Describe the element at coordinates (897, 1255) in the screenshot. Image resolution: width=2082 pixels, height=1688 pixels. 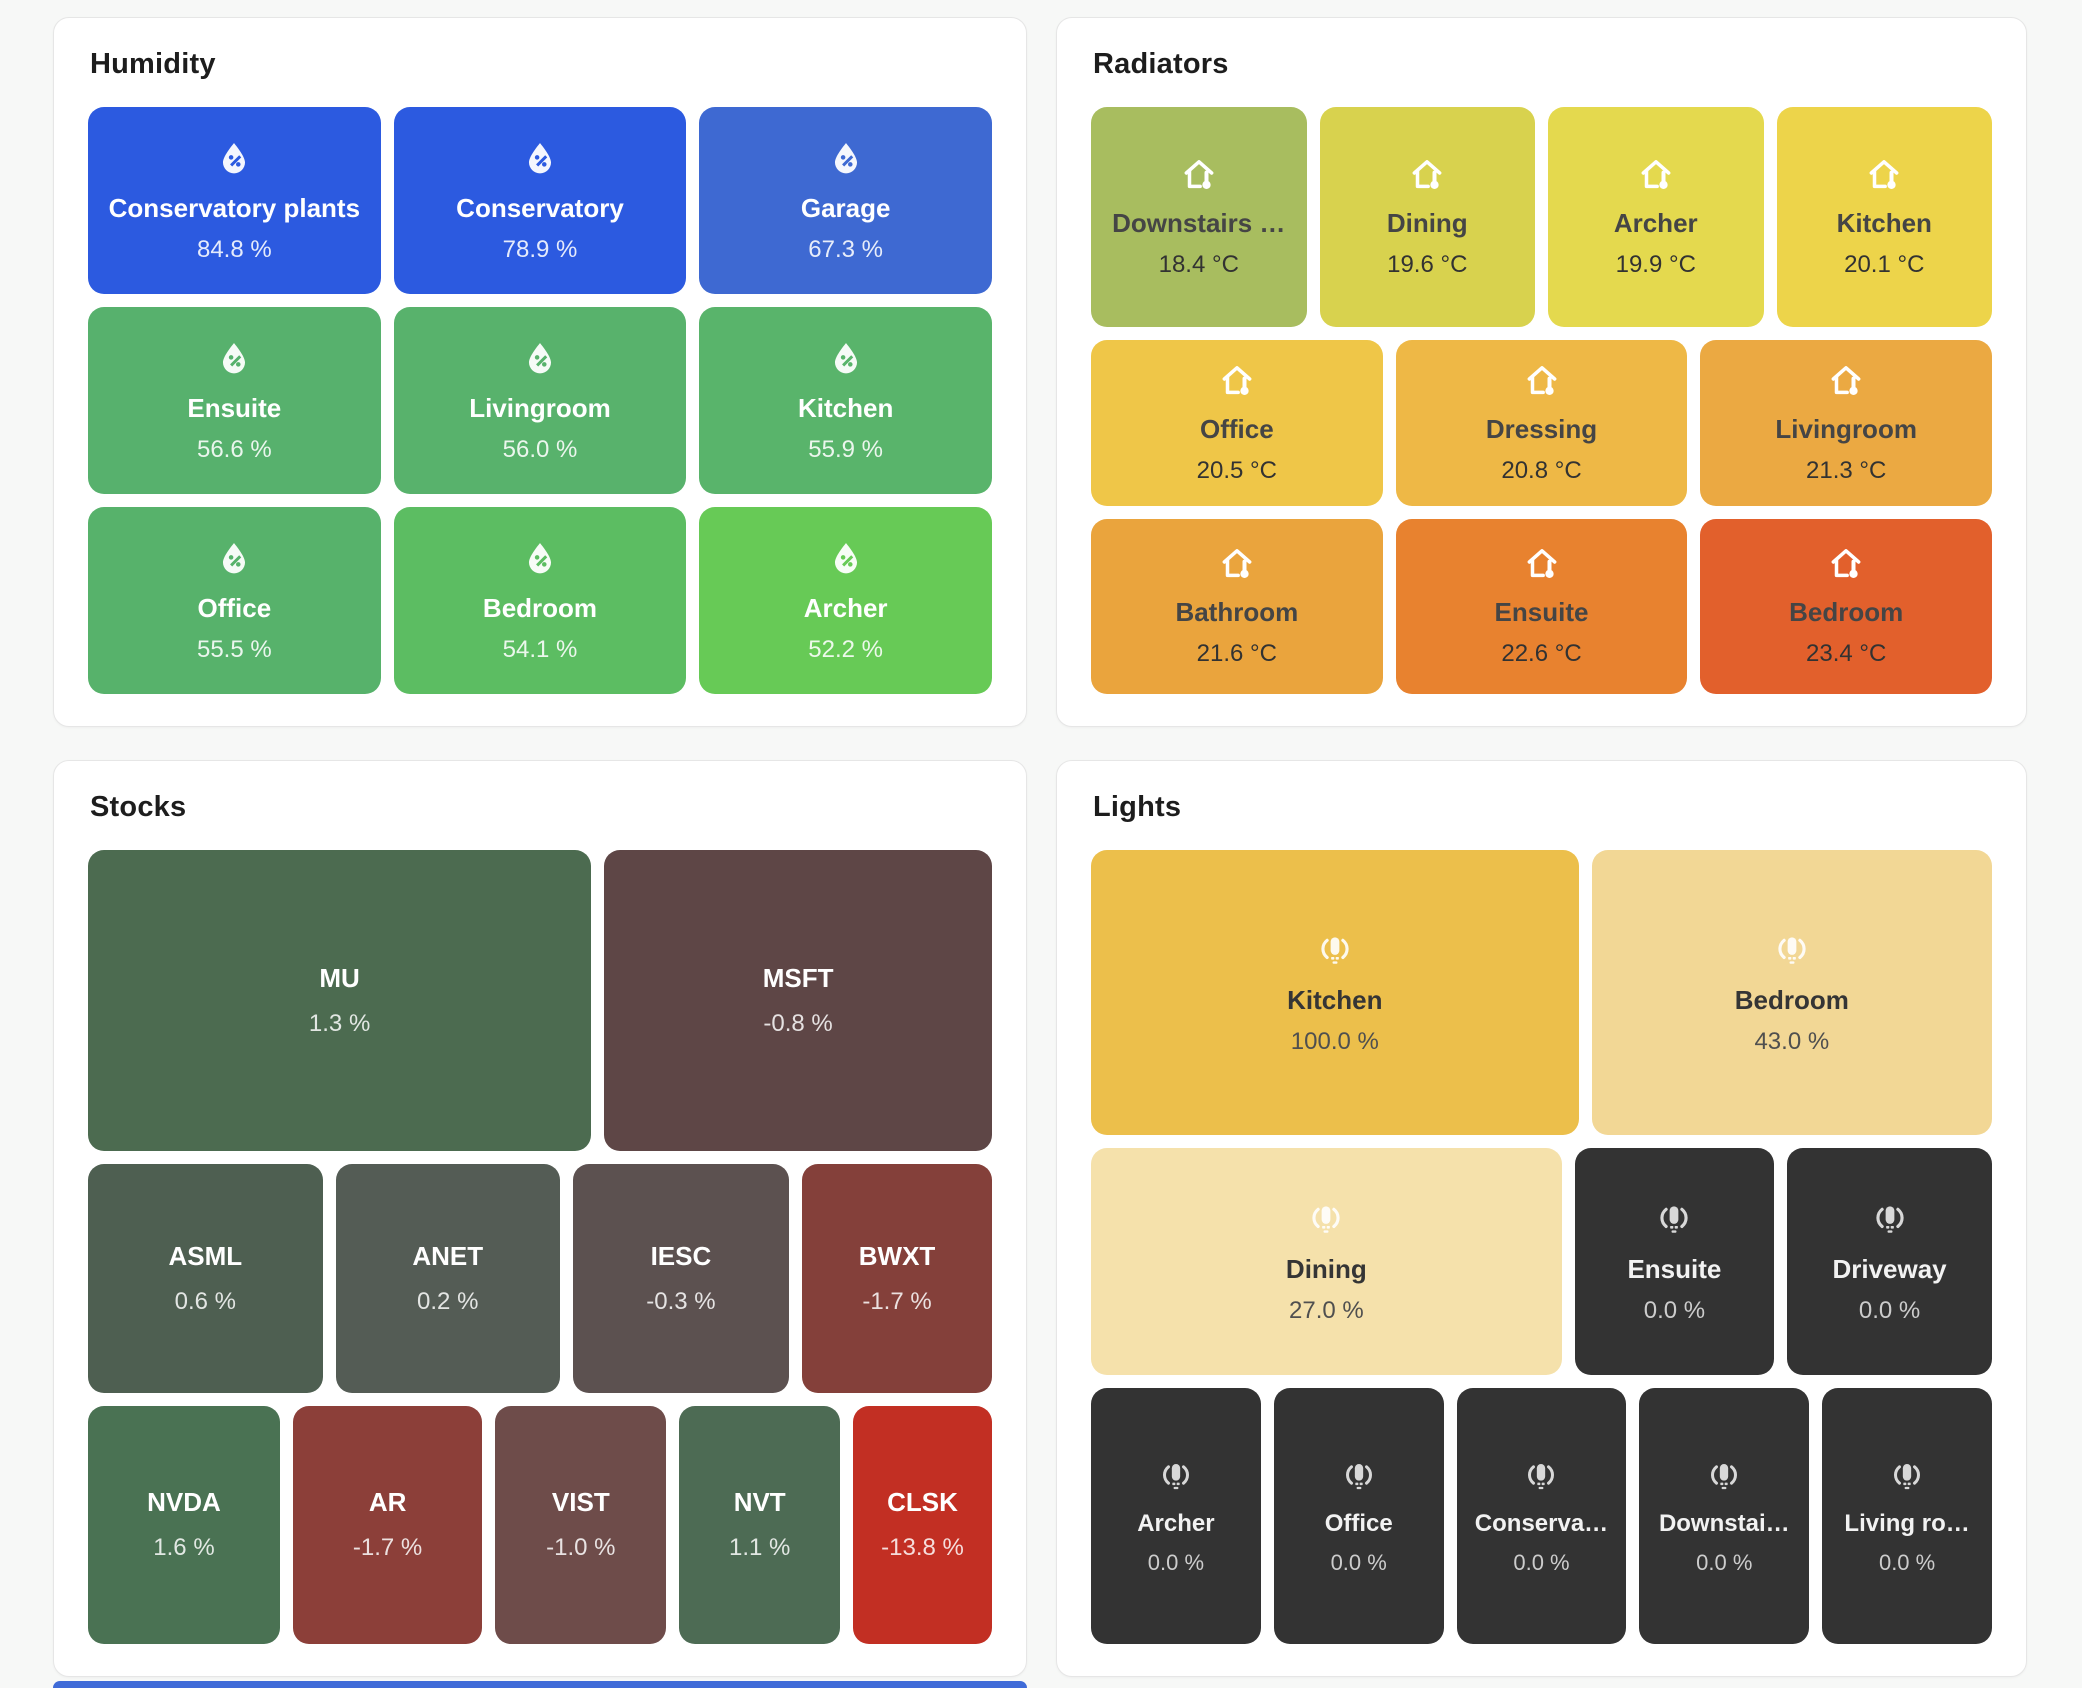
I see `stock-ticker: BWXT` at that location.